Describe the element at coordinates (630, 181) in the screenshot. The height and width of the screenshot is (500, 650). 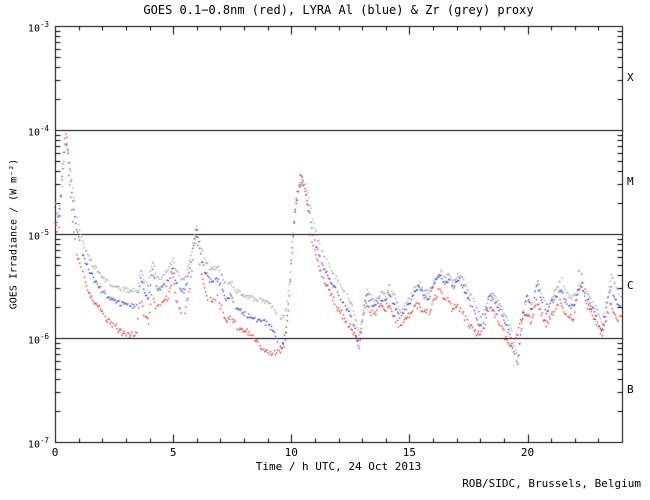
I see `flare-class-label-m: M` at that location.